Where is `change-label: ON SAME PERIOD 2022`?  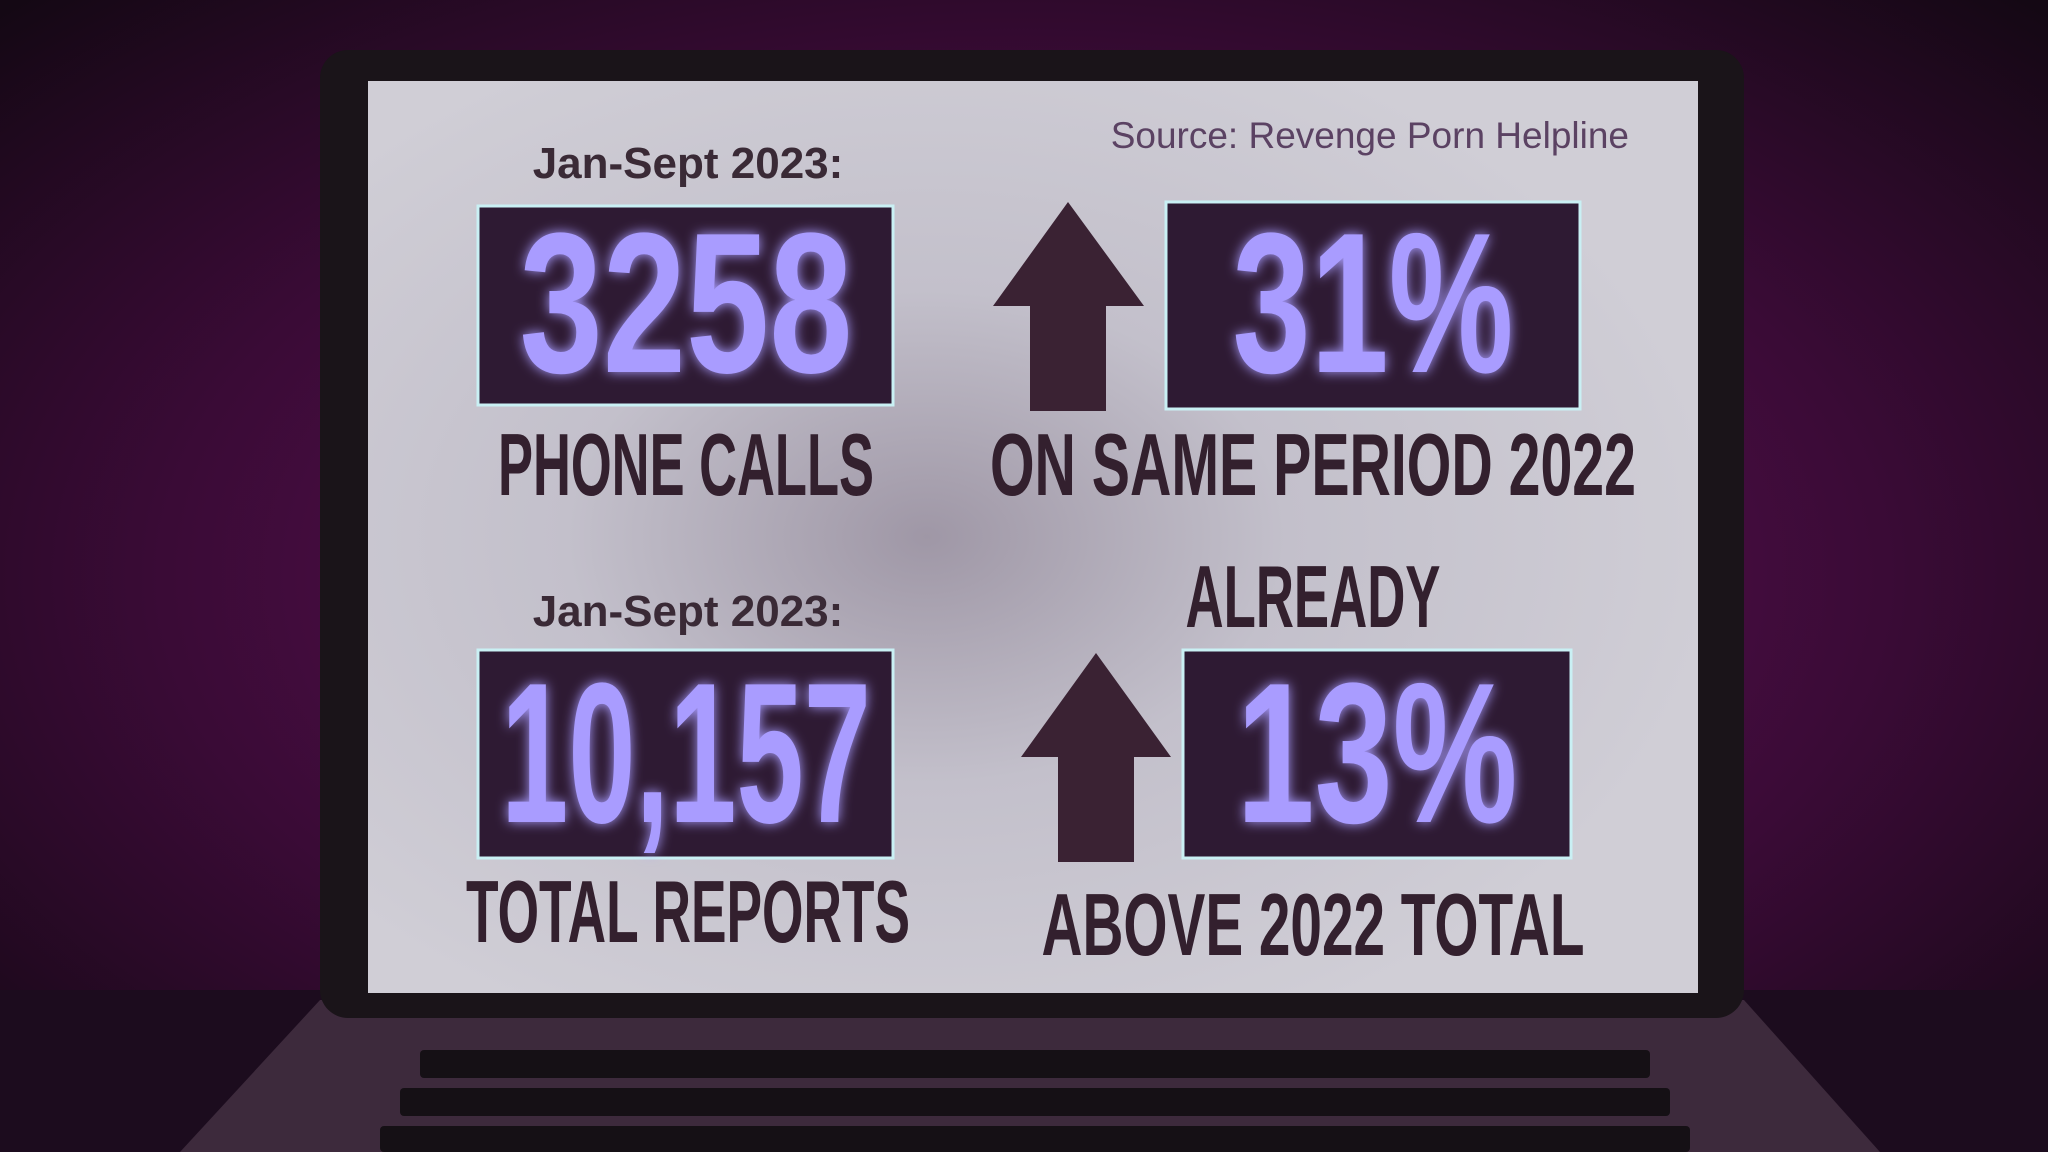 change-label: ON SAME PERIOD 2022 is located at coordinates (1313, 464).